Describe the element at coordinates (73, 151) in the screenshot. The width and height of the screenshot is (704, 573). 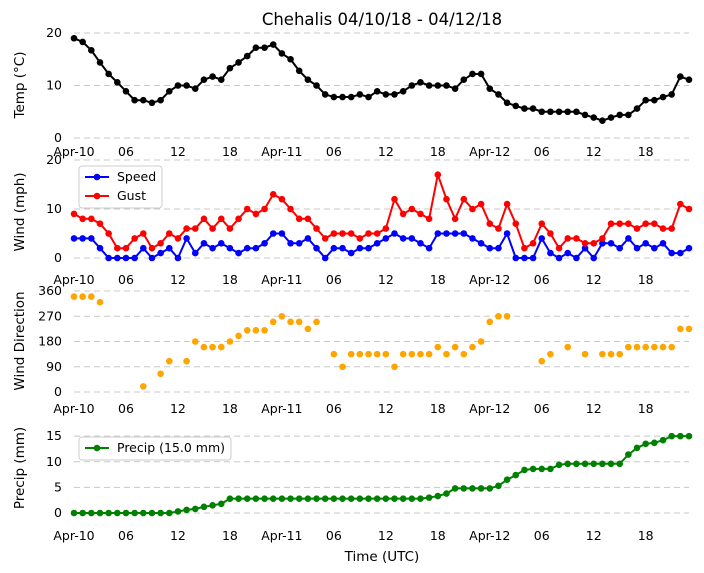
I see `x-tick-label: Apr-10` at that location.